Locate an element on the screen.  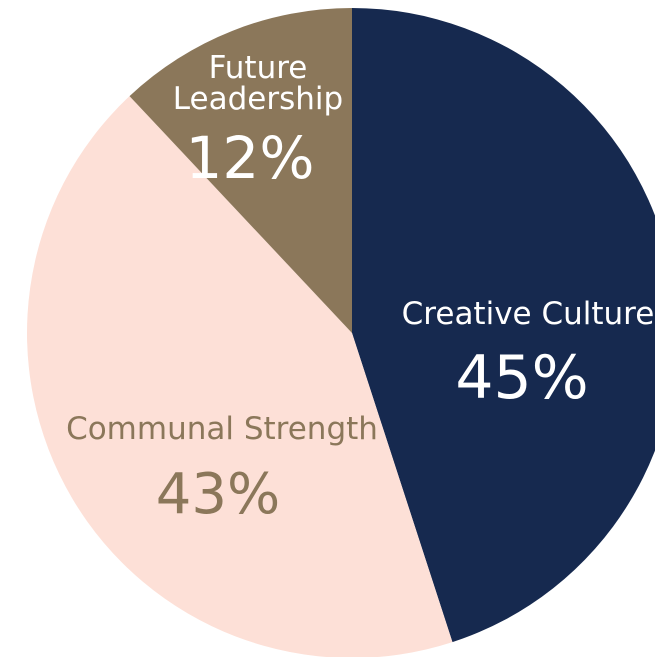
slice-label-communal-strength: Communal Strength is located at coordinates (222, 429).